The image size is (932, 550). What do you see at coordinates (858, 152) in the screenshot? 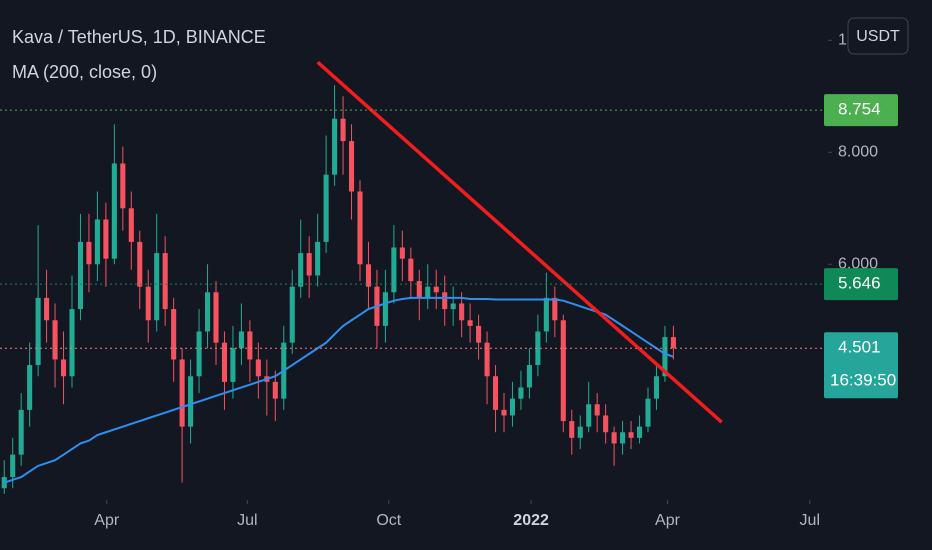
I see `y-tick-label: 8.000` at bounding box center [858, 152].